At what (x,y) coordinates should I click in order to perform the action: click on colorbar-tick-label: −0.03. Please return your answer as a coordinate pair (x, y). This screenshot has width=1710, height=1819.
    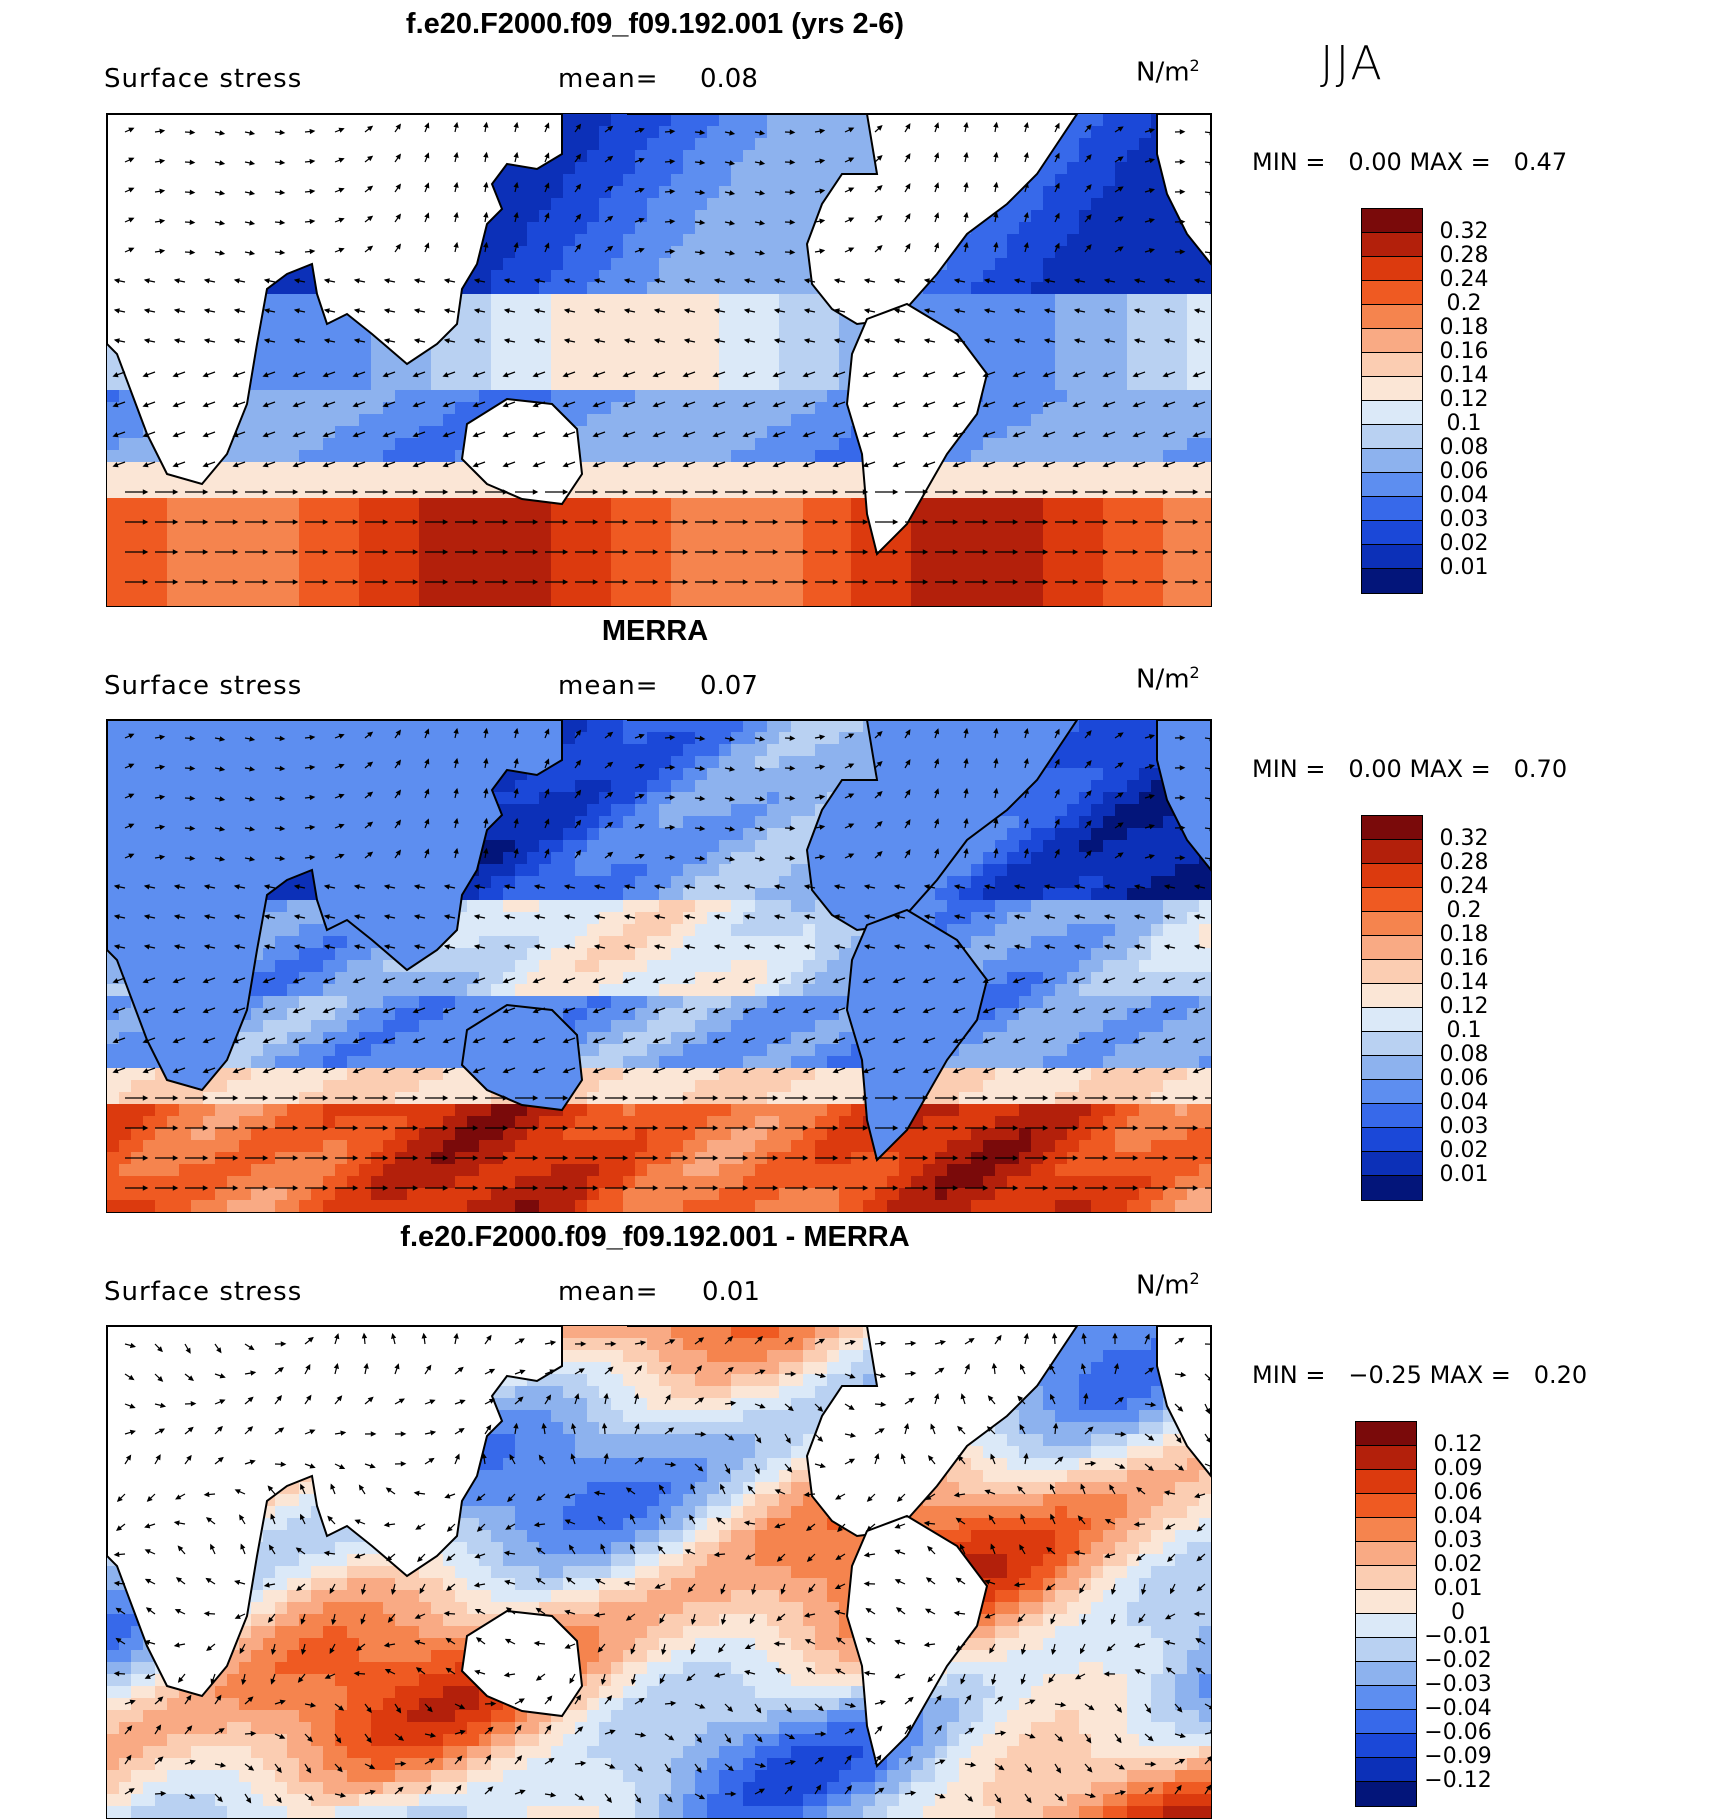
    Looking at the image, I should click on (1458, 1684).